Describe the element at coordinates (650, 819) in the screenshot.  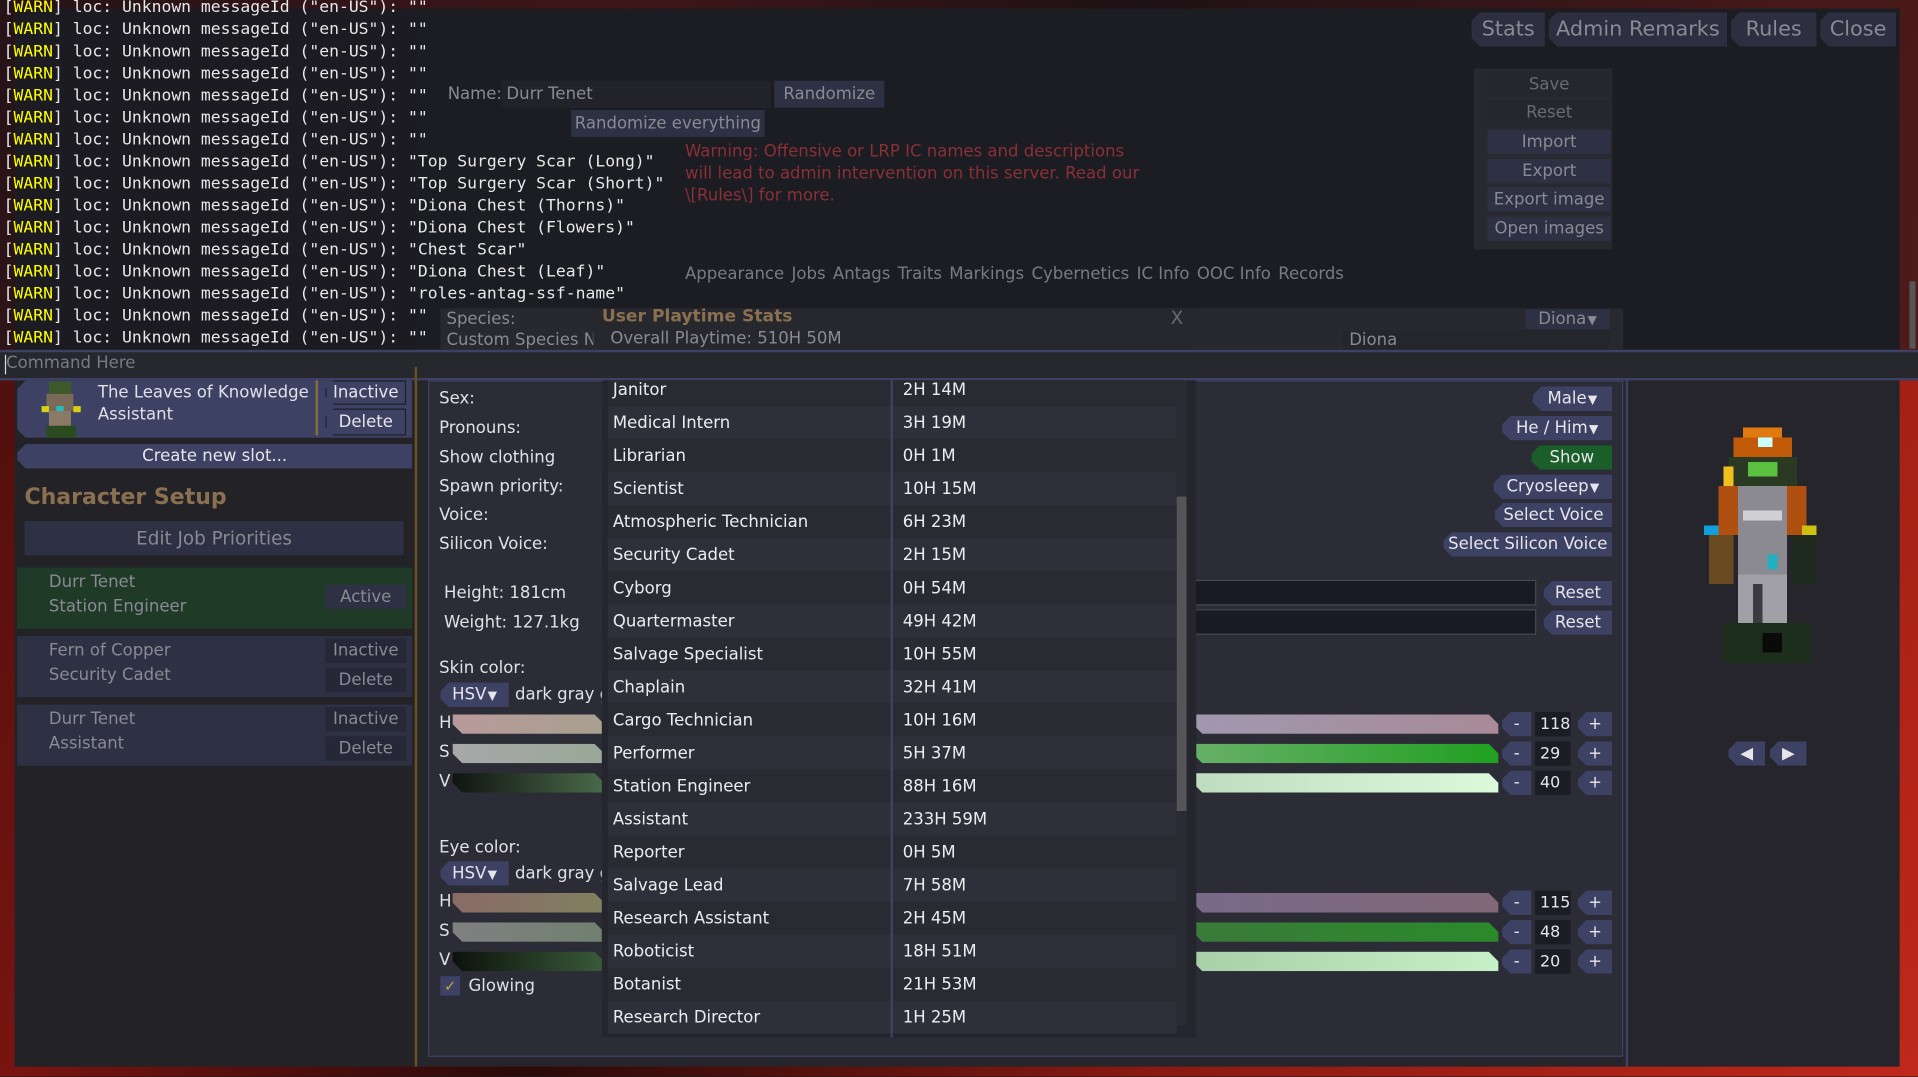
I see `job-name: Assistant` at that location.